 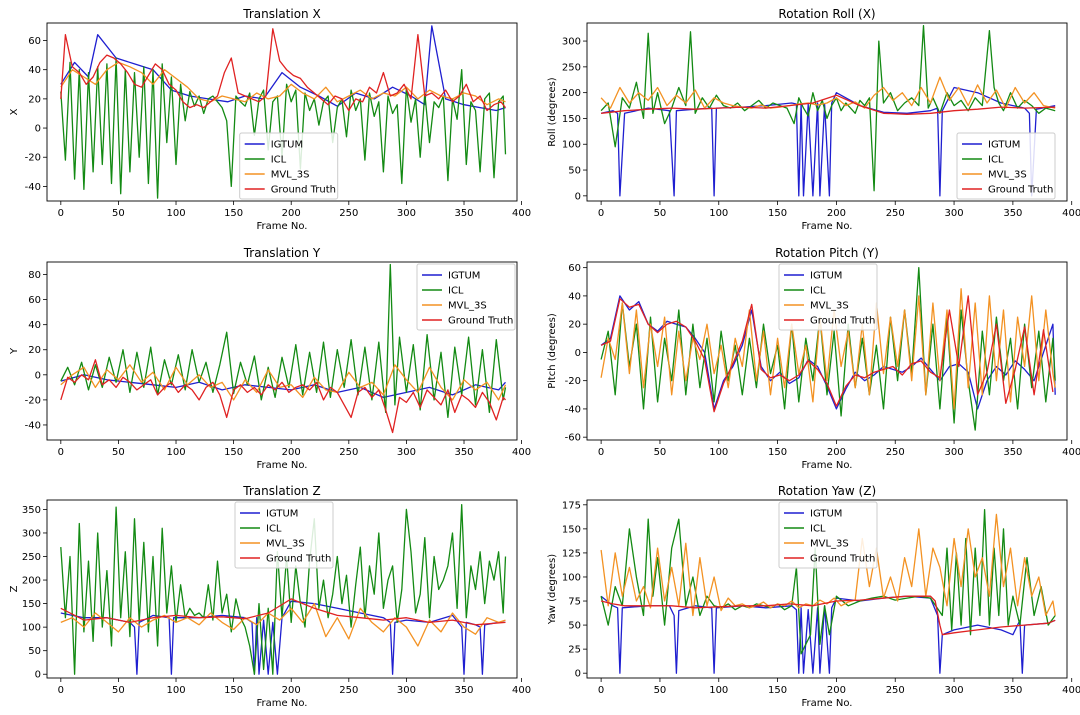 What do you see at coordinates (574, 650) in the screenshot?
I see `y-tick-label: 25` at bounding box center [574, 650].